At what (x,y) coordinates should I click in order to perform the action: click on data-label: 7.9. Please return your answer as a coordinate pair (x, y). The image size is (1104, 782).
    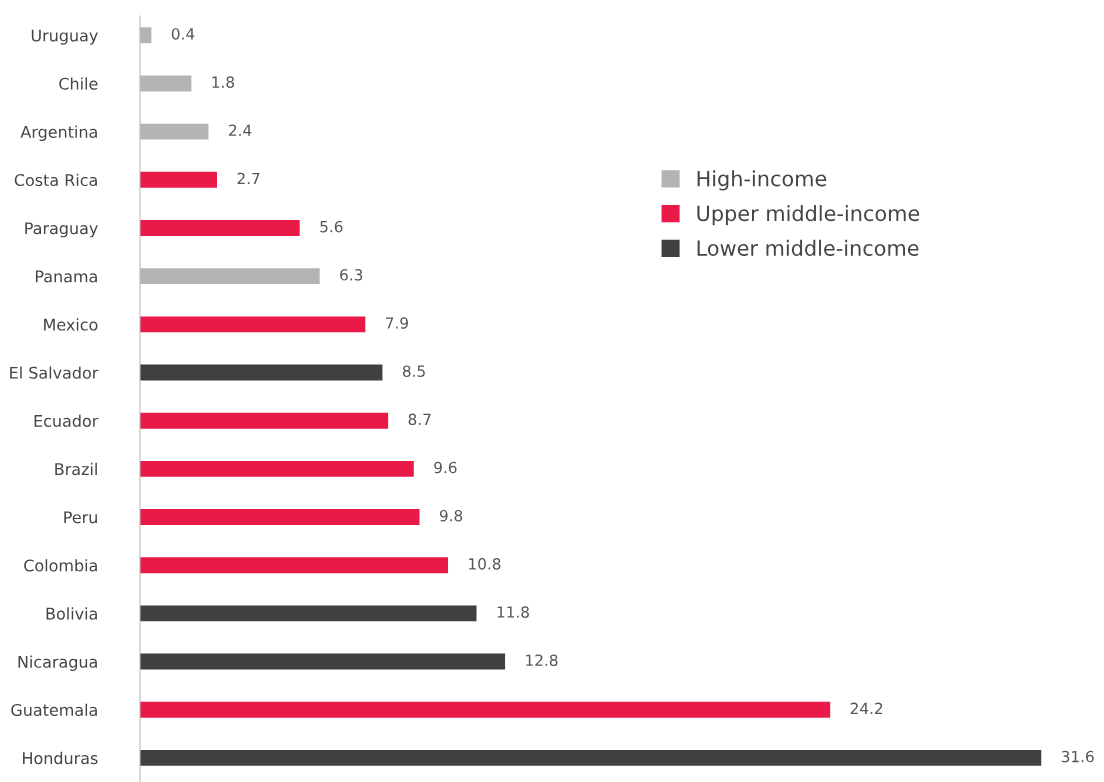
    Looking at the image, I should click on (397, 323).